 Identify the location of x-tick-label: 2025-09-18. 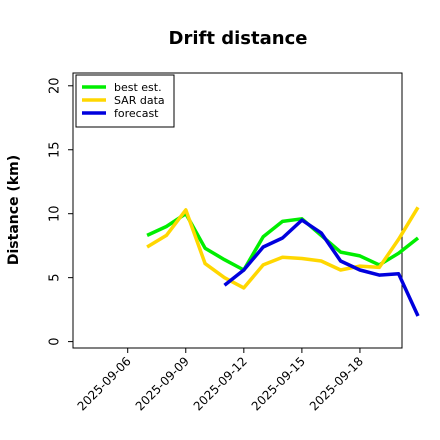
(336, 383).